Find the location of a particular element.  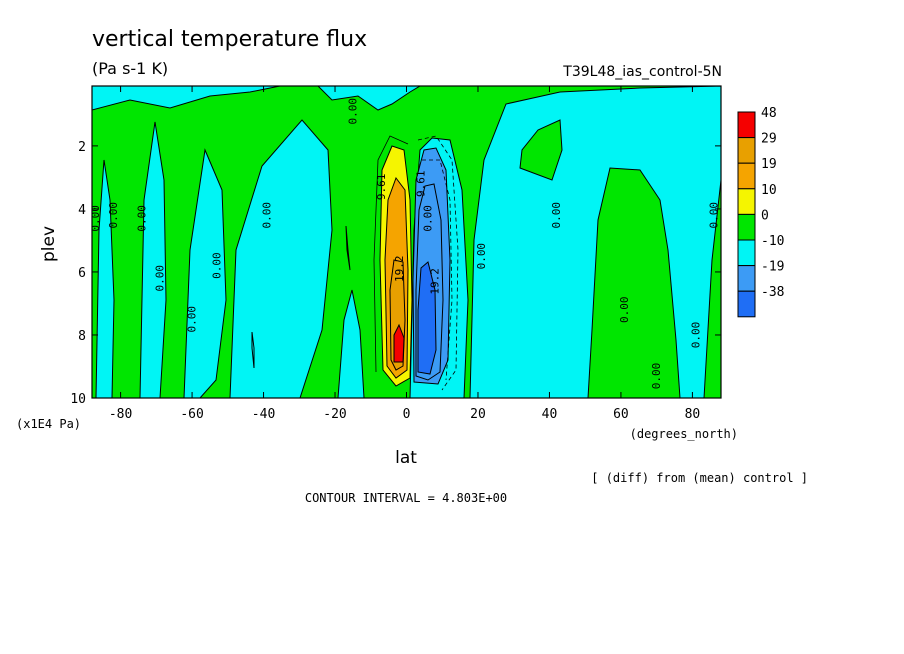

y-tick-label: 2 is located at coordinates (82, 147).